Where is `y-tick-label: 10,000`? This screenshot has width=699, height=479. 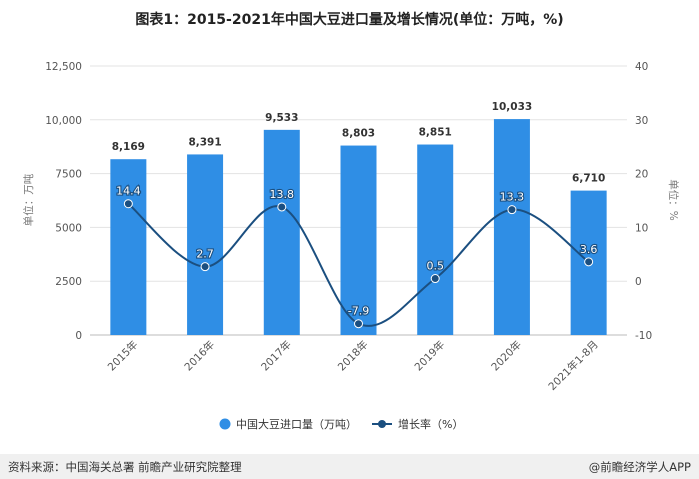 y-tick-label: 10,000 is located at coordinates (63, 121).